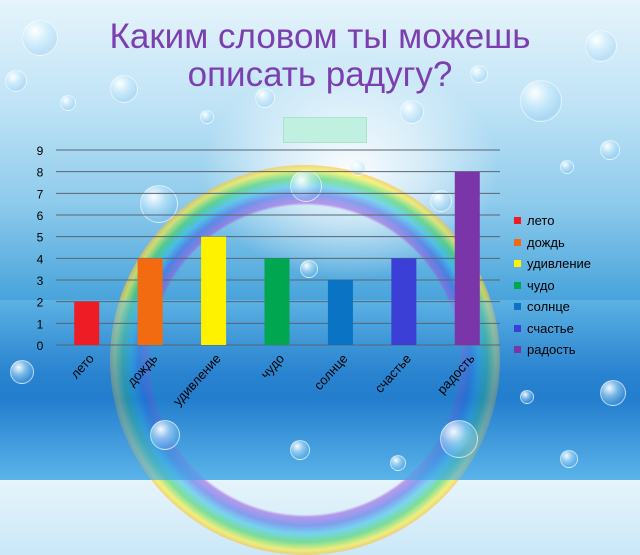  Describe the element at coordinates (40, 151) in the screenshot. I see `y-tick-label: 9` at that location.